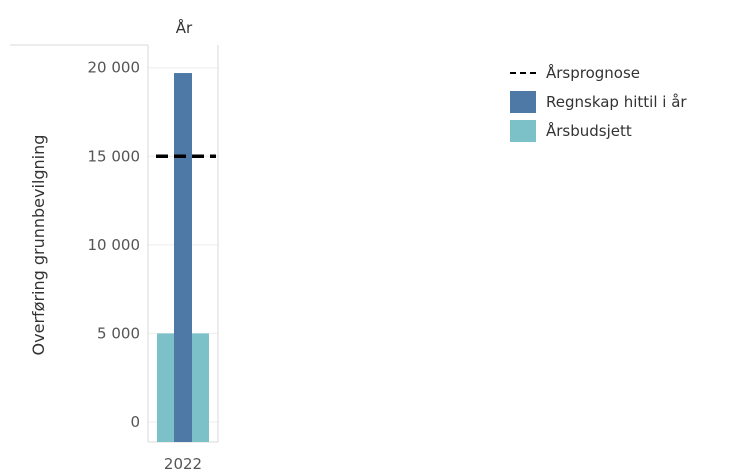 This screenshot has width=750, height=475. I want to click on y-tick-label: 15 000, so click(114, 156).